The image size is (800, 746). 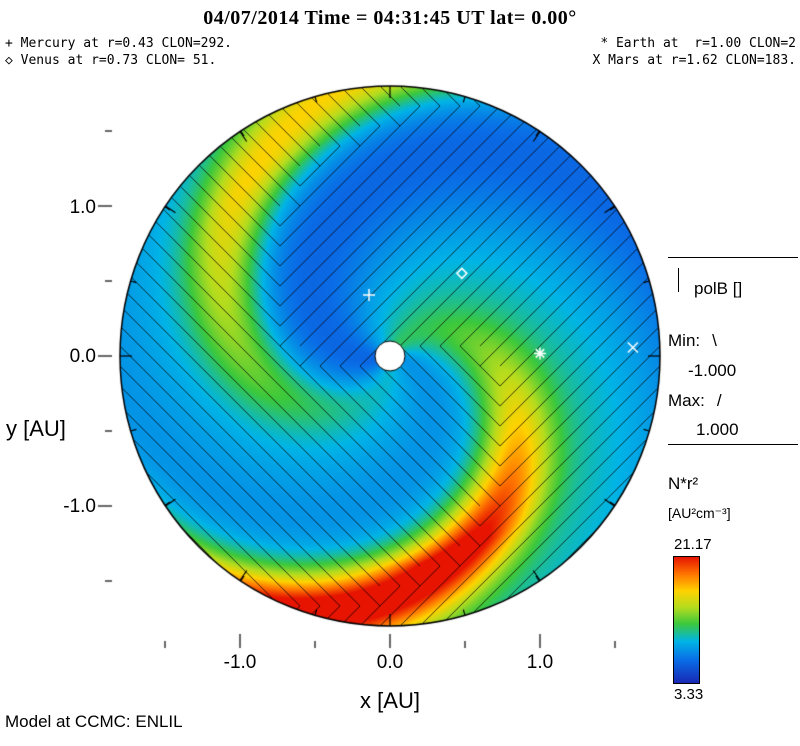 What do you see at coordinates (540, 662) in the screenshot?
I see `x-tick-label: 1.0` at bounding box center [540, 662].